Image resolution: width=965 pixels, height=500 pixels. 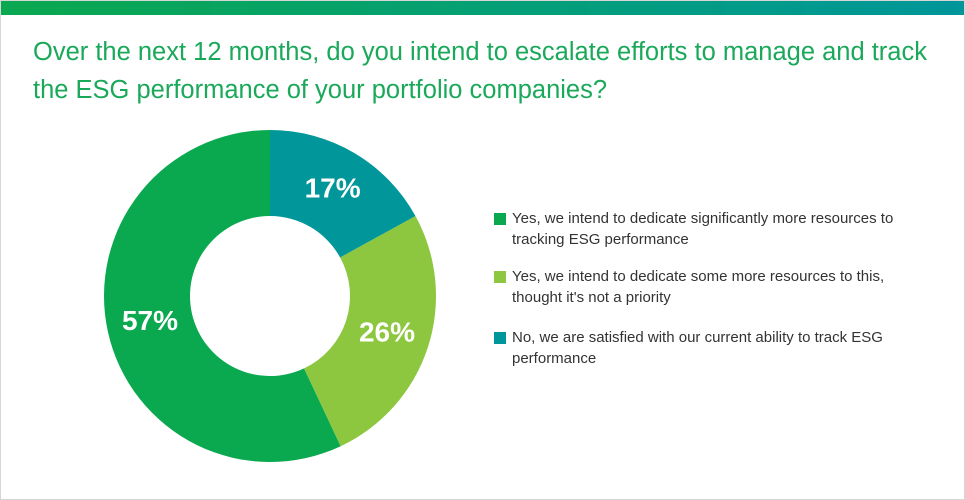 What do you see at coordinates (482, 8) in the screenshot?
I see `top-bar` at bounding box center [482, 8].